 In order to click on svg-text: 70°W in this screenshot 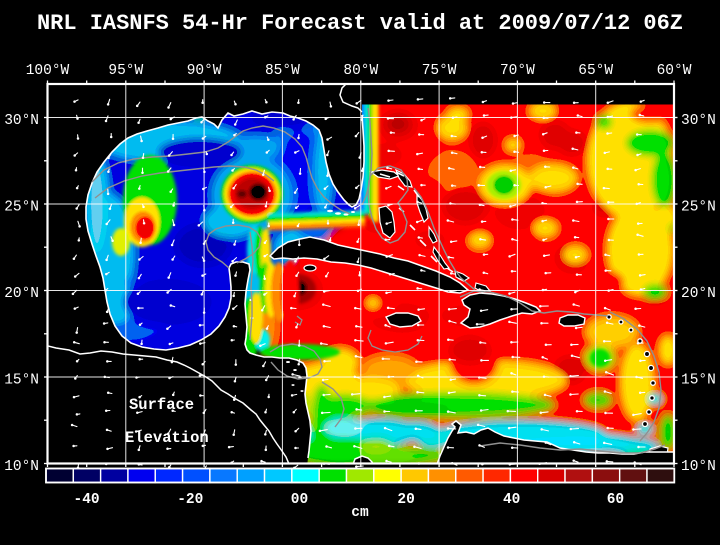, I will do `click(517, 71)`.